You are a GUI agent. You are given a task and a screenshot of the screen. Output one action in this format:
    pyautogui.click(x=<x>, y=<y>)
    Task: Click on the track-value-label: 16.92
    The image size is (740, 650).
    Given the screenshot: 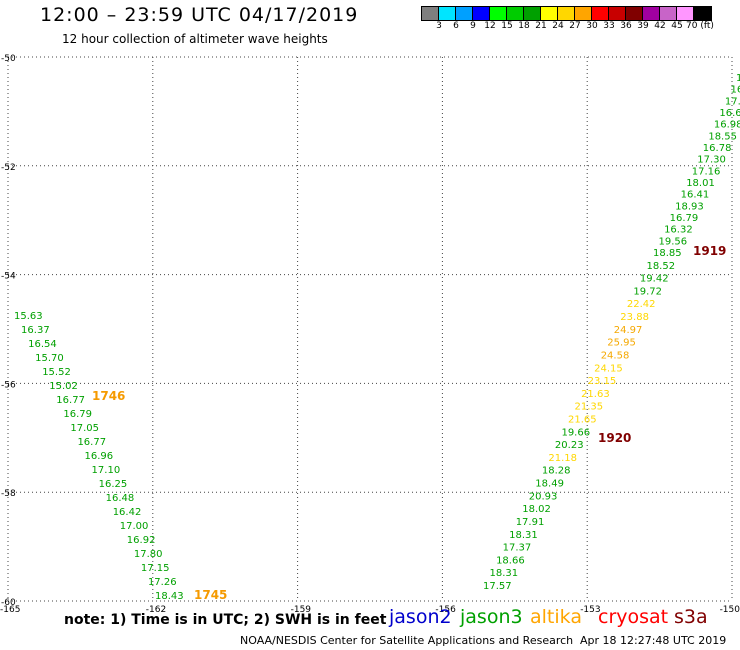 What is the action you would take?
    pyautogui.click(x=141, y=540)
    